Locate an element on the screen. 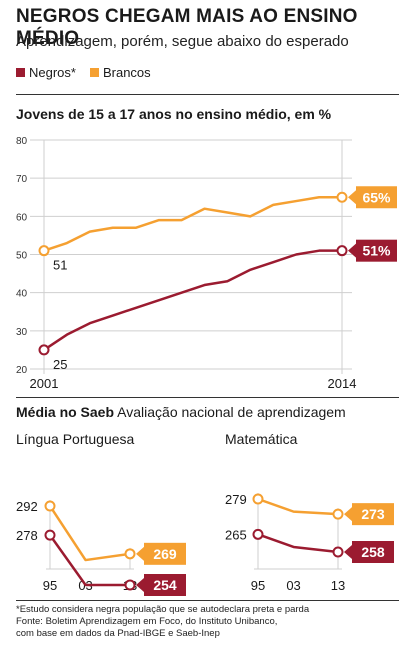 This screenshot has width=415, height=647. portugues-start-value-brancos: 292 is located at coordinates (27, 506).